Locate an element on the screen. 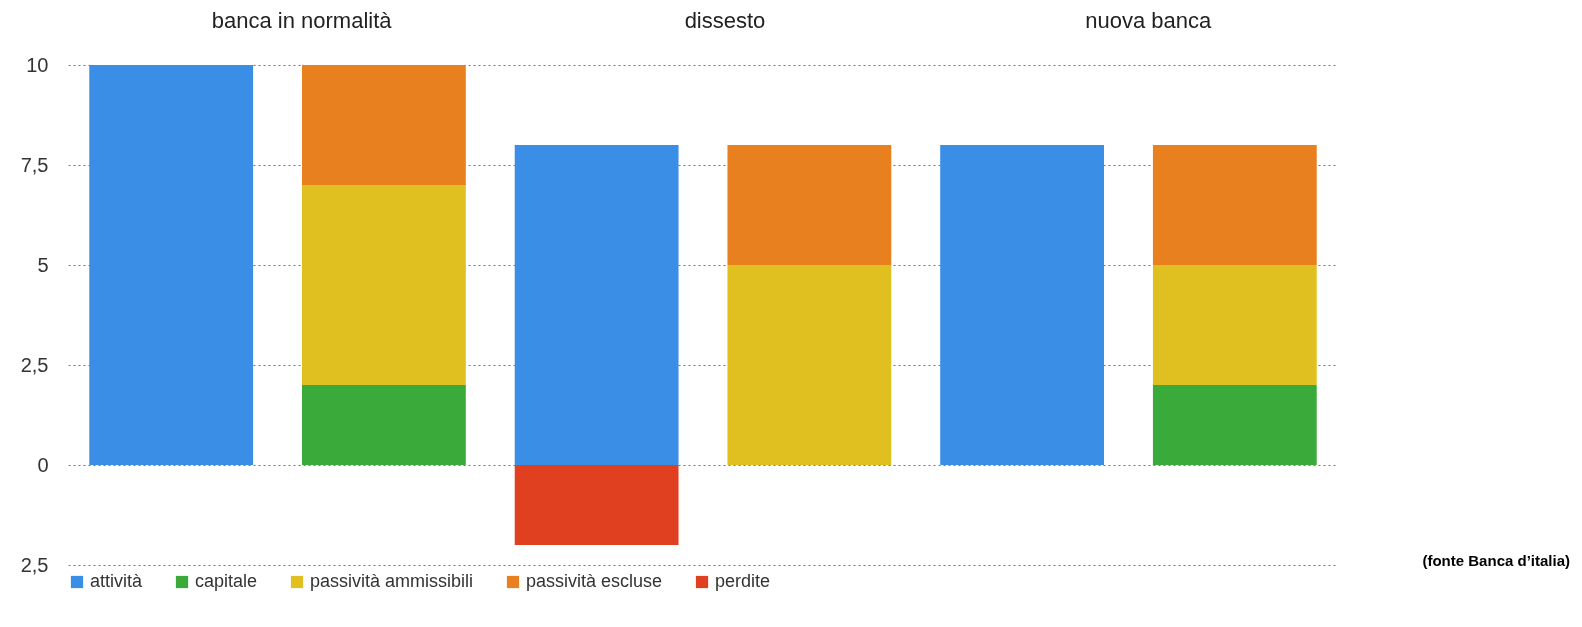 Image resolution: width=1582 pixels, height=627 pixels. y-tick-label: 0 is located at coordinates (43, 464).